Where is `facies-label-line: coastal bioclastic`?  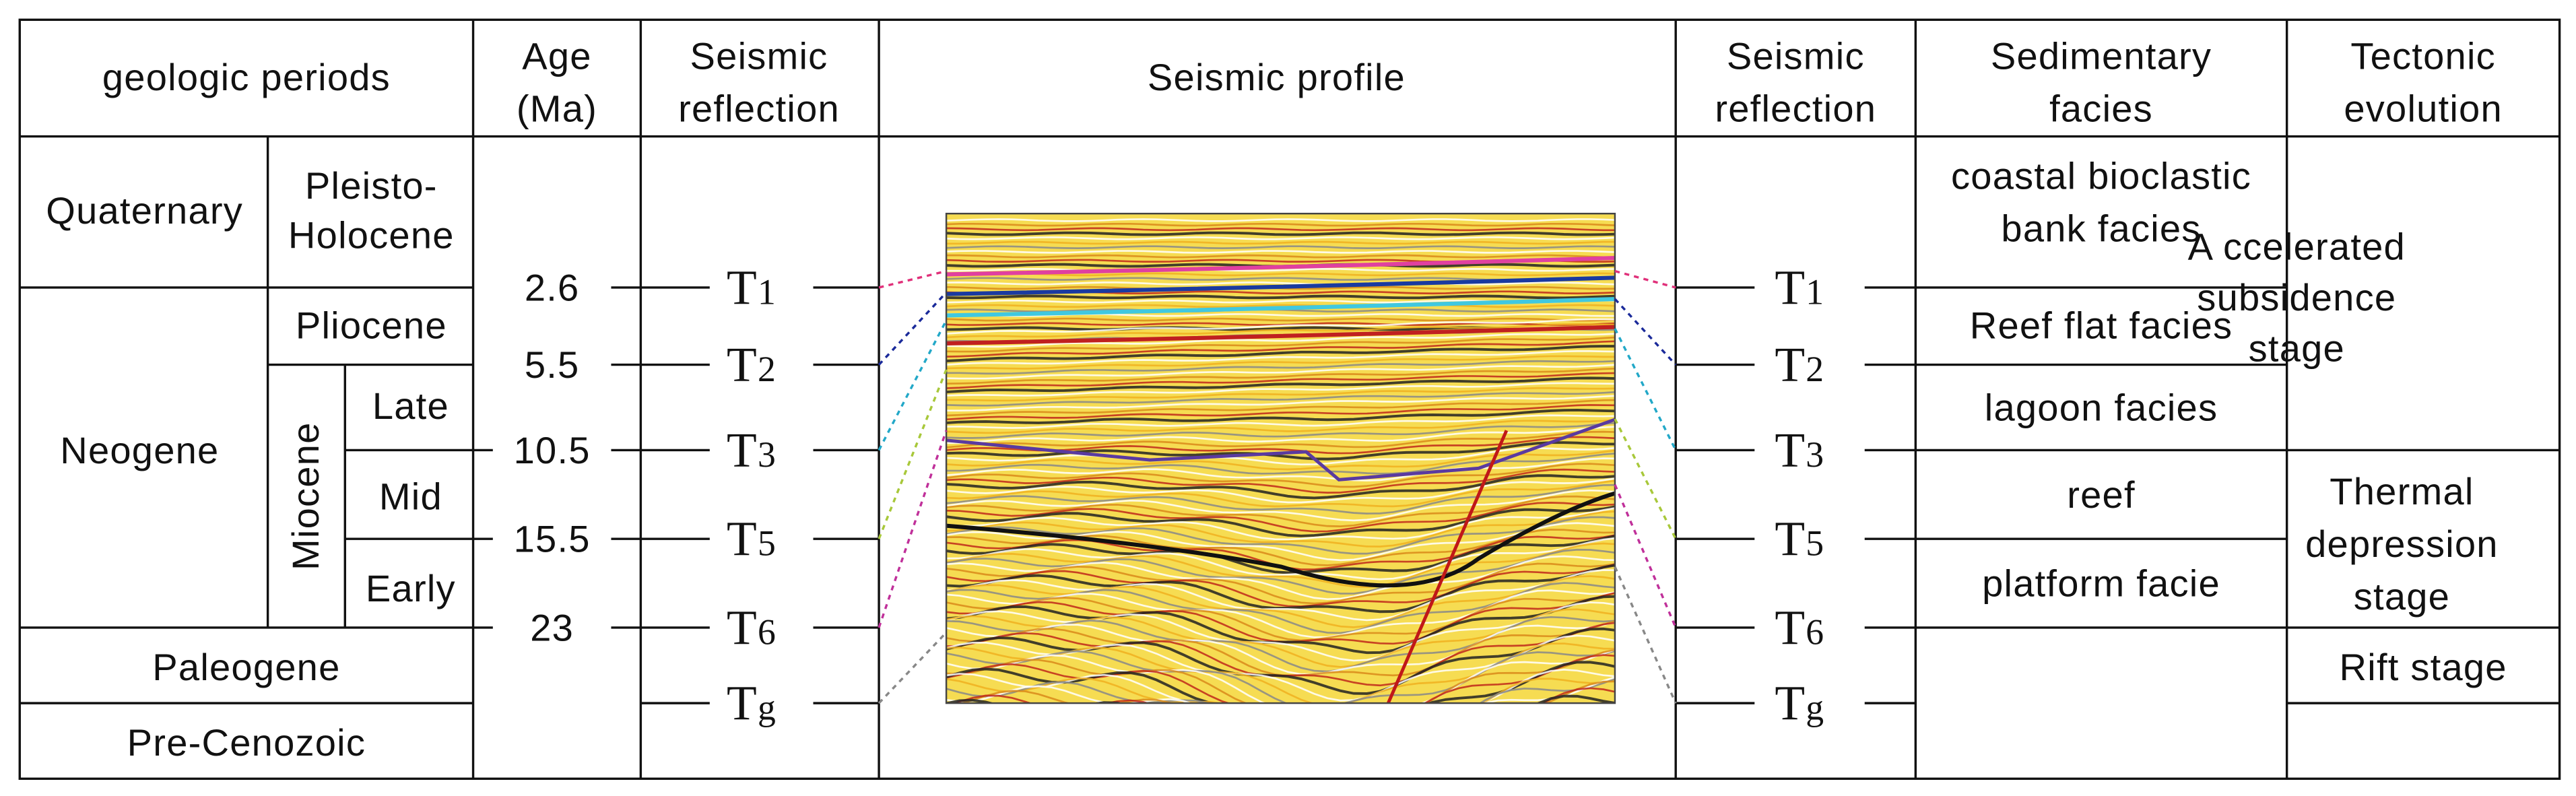 facies-label-line: coastal bioclastic is located at coordinates (2101, 176).